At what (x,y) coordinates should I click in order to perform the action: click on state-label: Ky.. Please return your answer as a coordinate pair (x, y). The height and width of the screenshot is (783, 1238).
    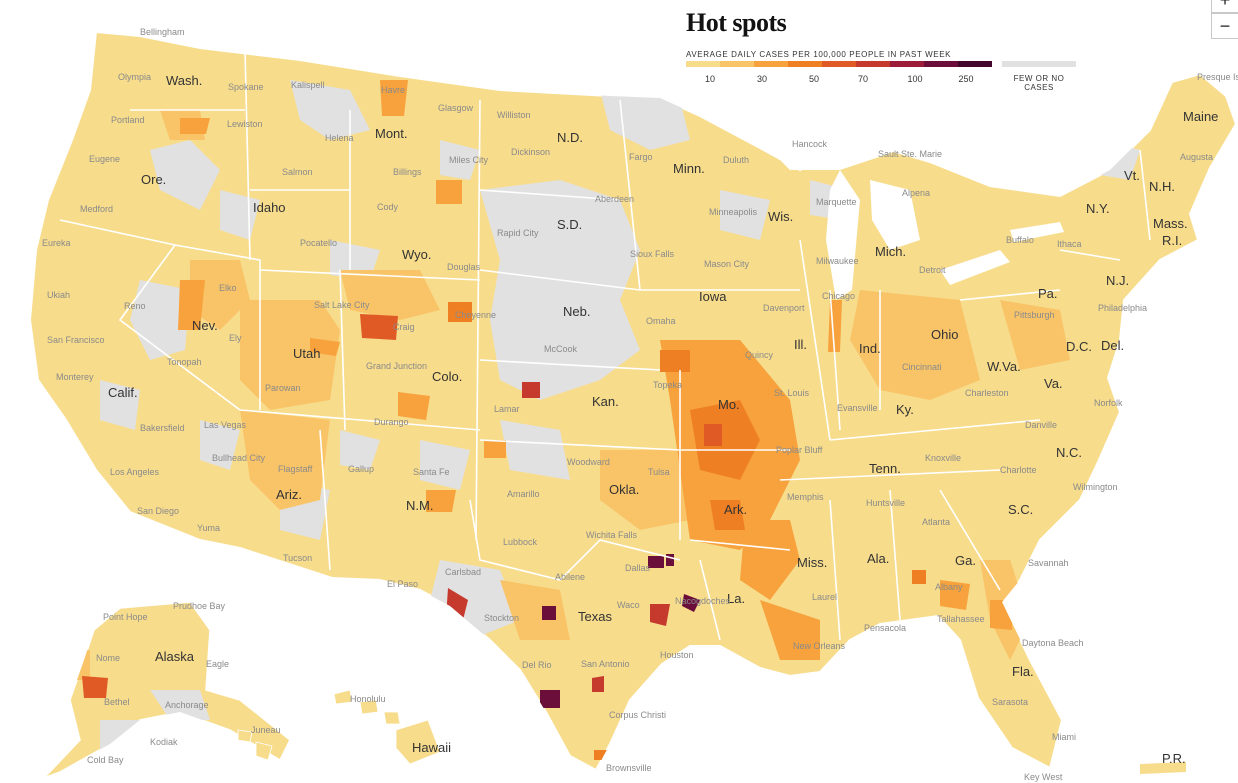
    Looking at the image, I should click on (905, 409).